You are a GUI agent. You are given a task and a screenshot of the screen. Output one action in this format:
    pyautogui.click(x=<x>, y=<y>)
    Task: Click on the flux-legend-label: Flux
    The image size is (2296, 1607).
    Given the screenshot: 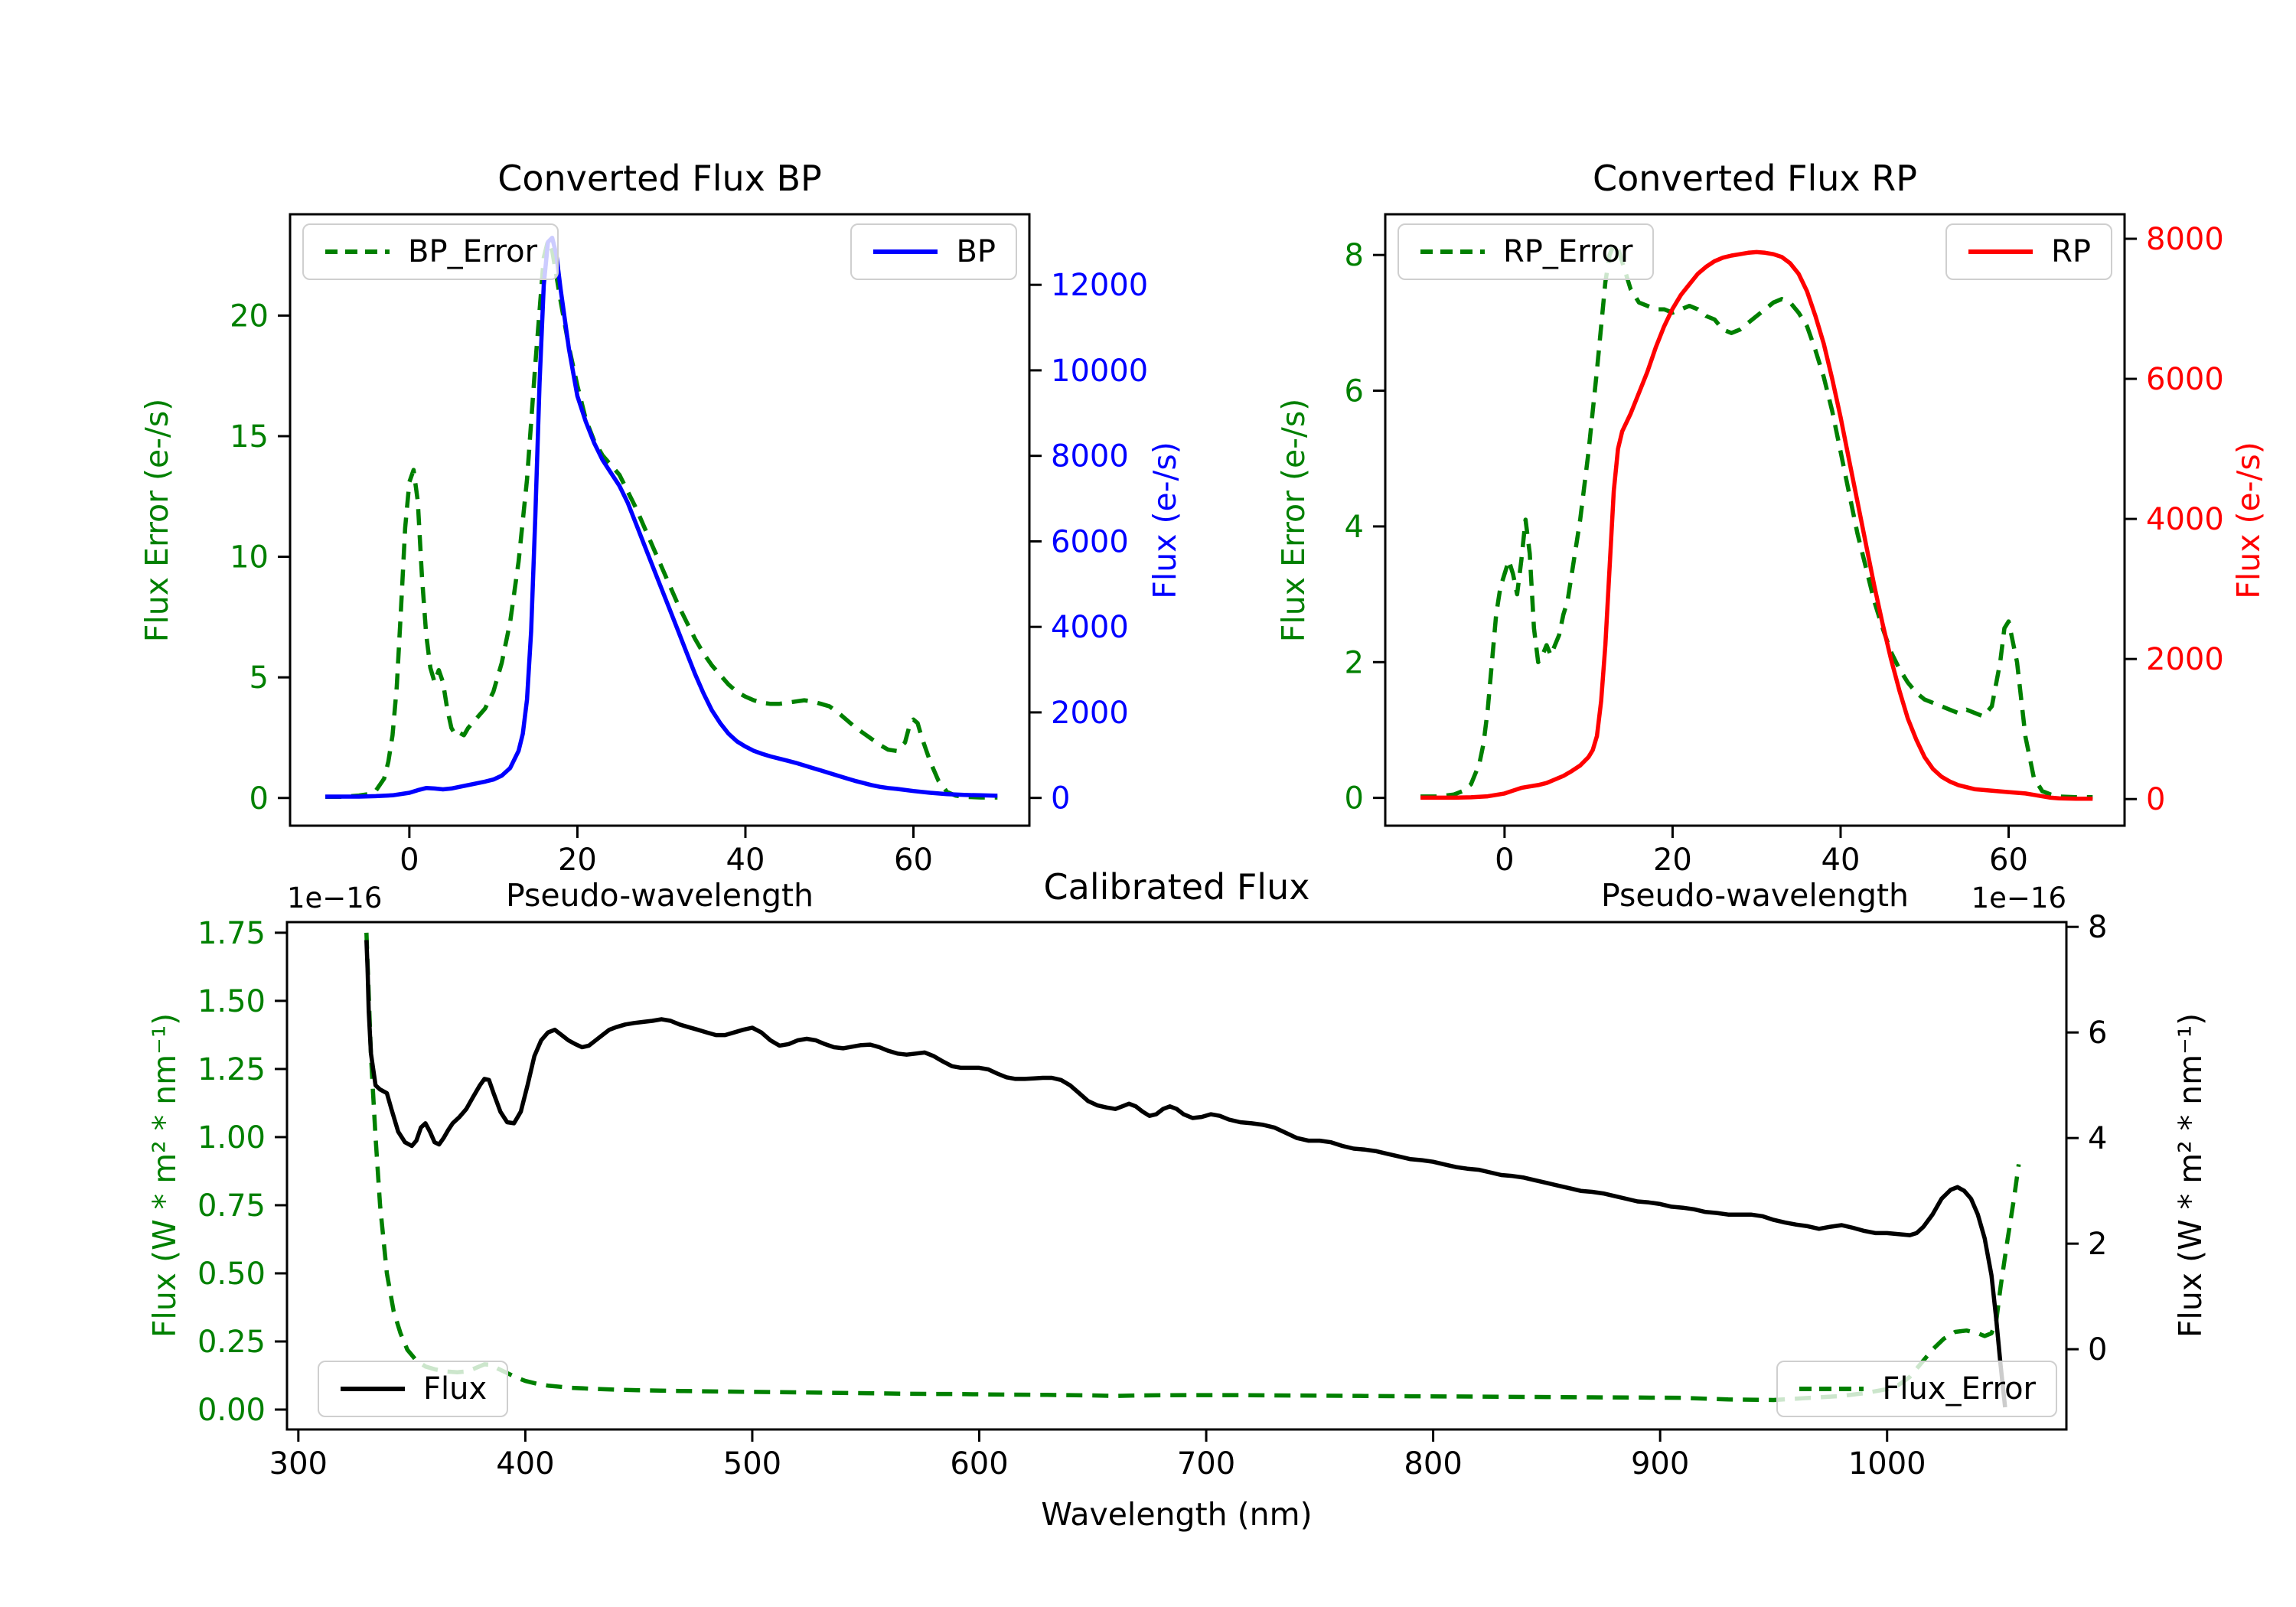 What is the action you would take?
    pyautogui.click(x=455, y=1389)
    